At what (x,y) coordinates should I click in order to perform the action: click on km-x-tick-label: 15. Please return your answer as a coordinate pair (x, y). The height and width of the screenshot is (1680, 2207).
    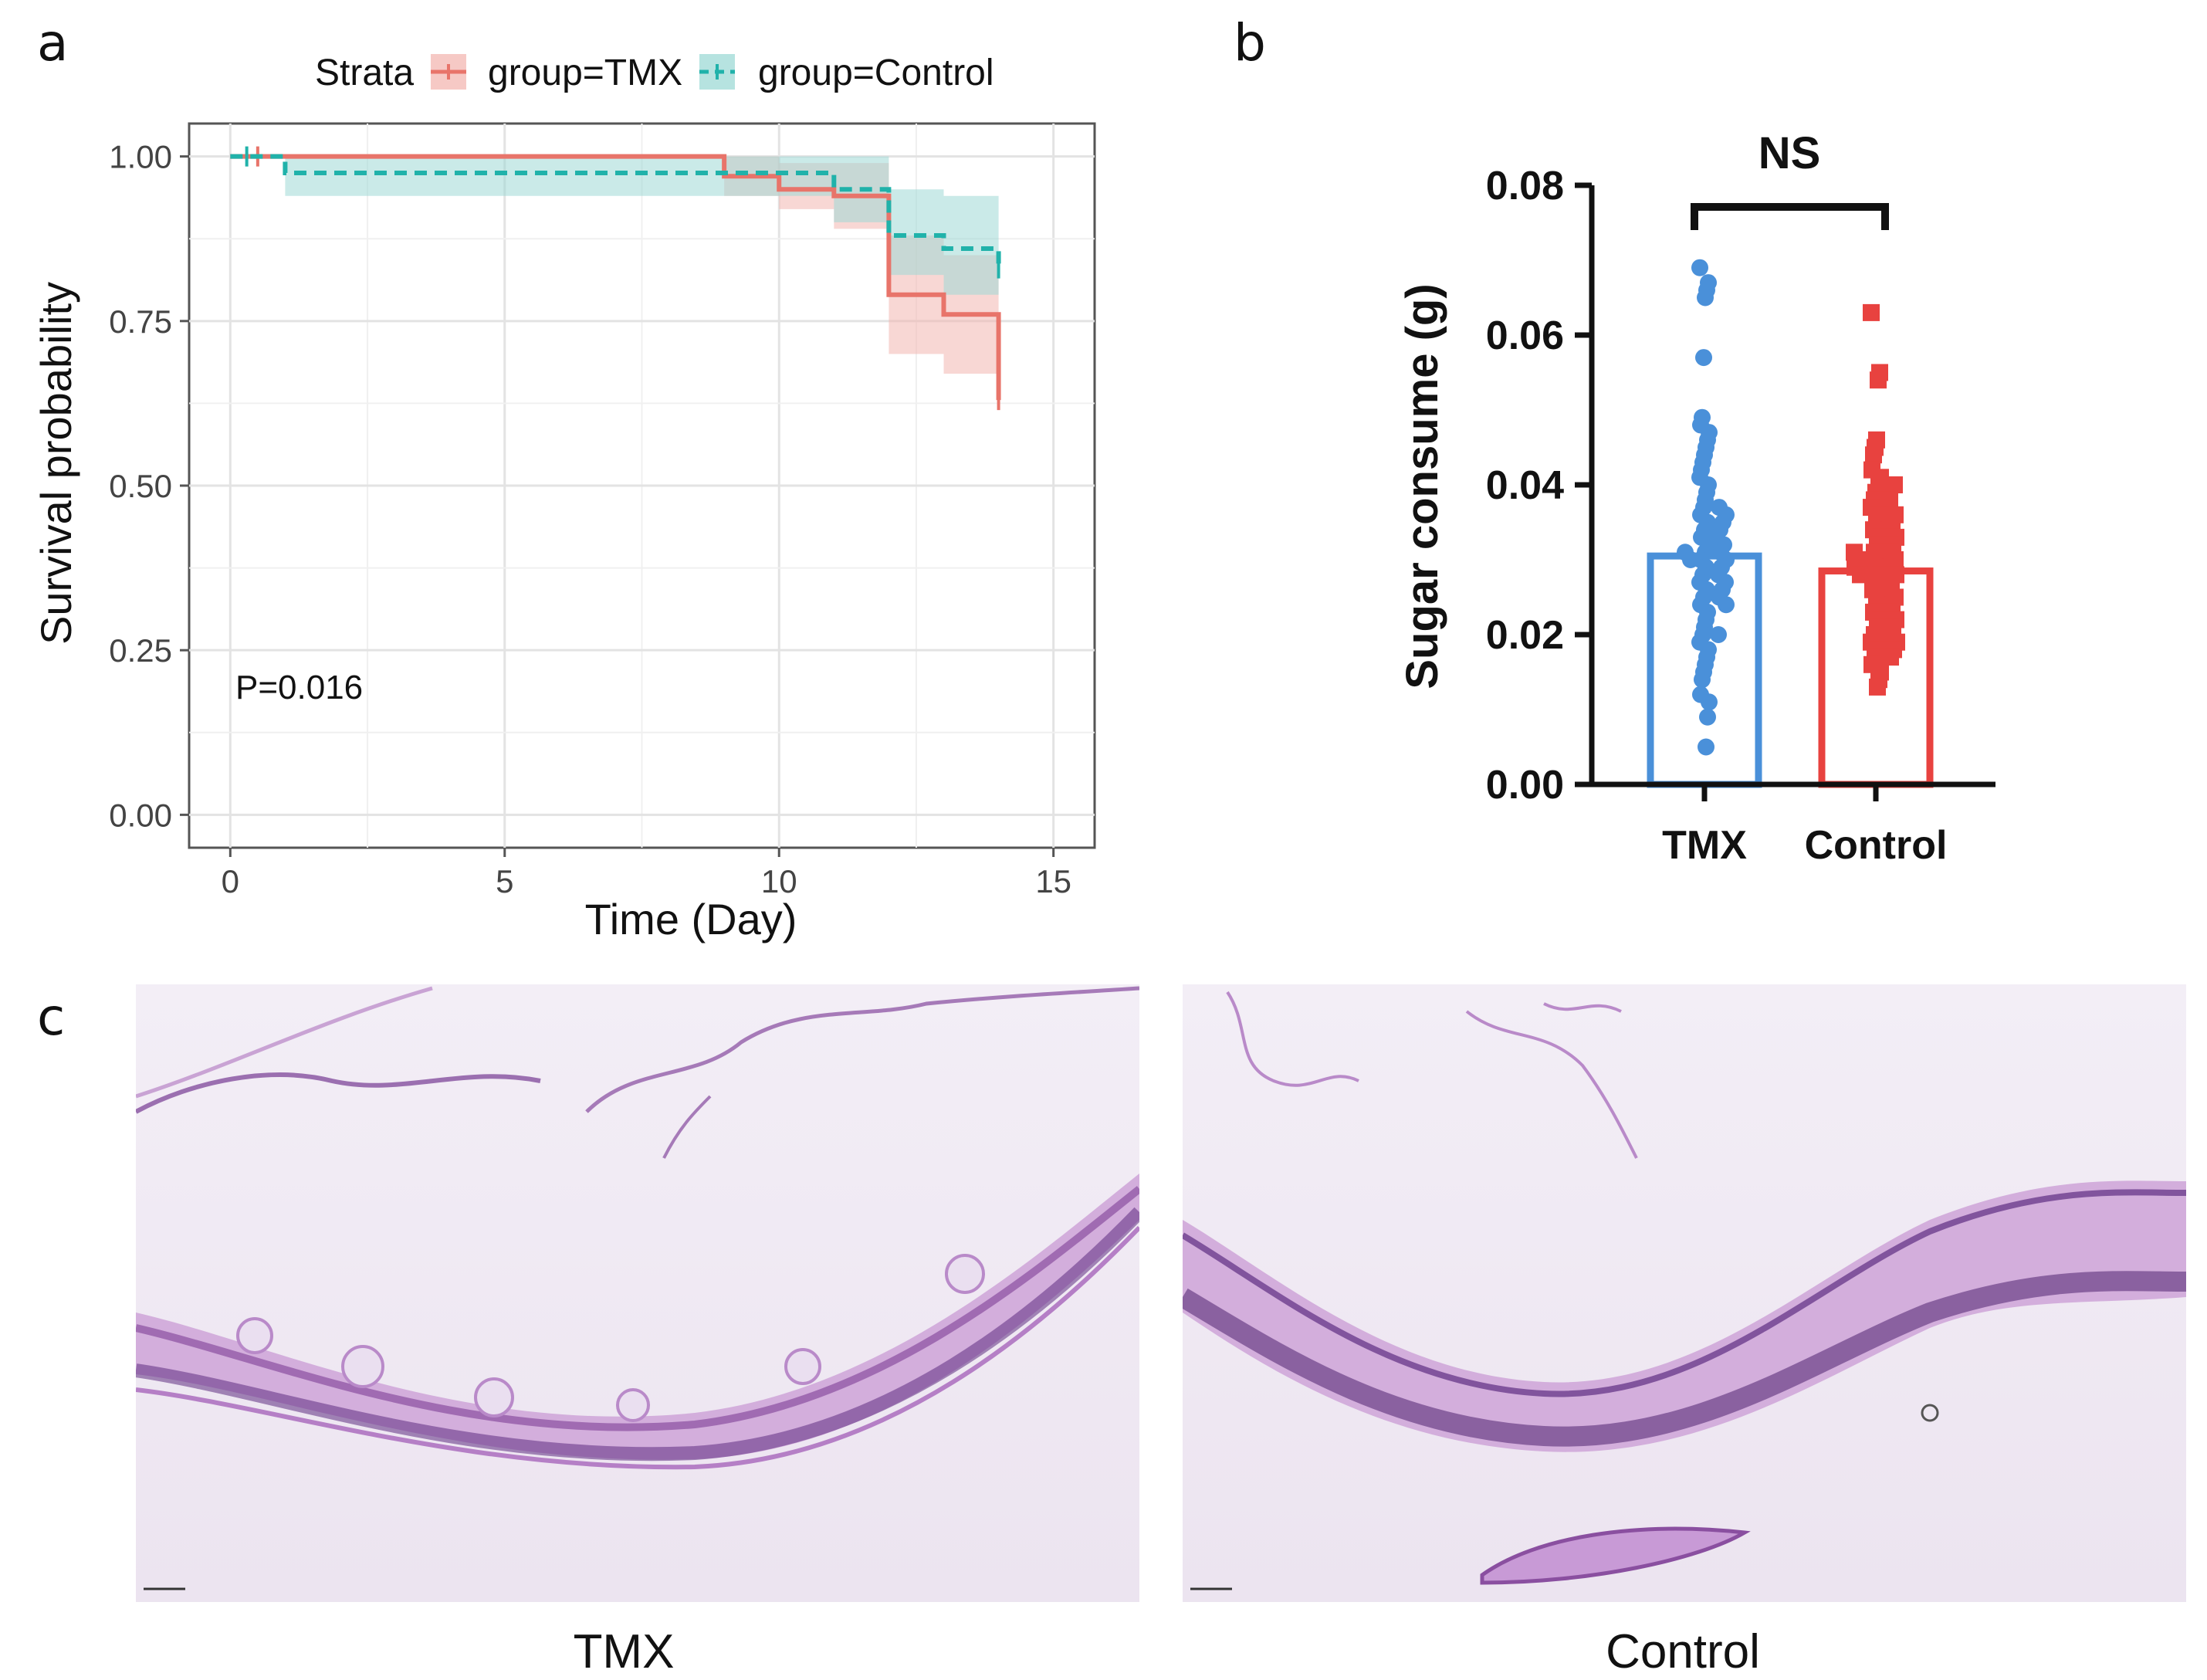
    Looking at the image, I should click on (1053, 881).